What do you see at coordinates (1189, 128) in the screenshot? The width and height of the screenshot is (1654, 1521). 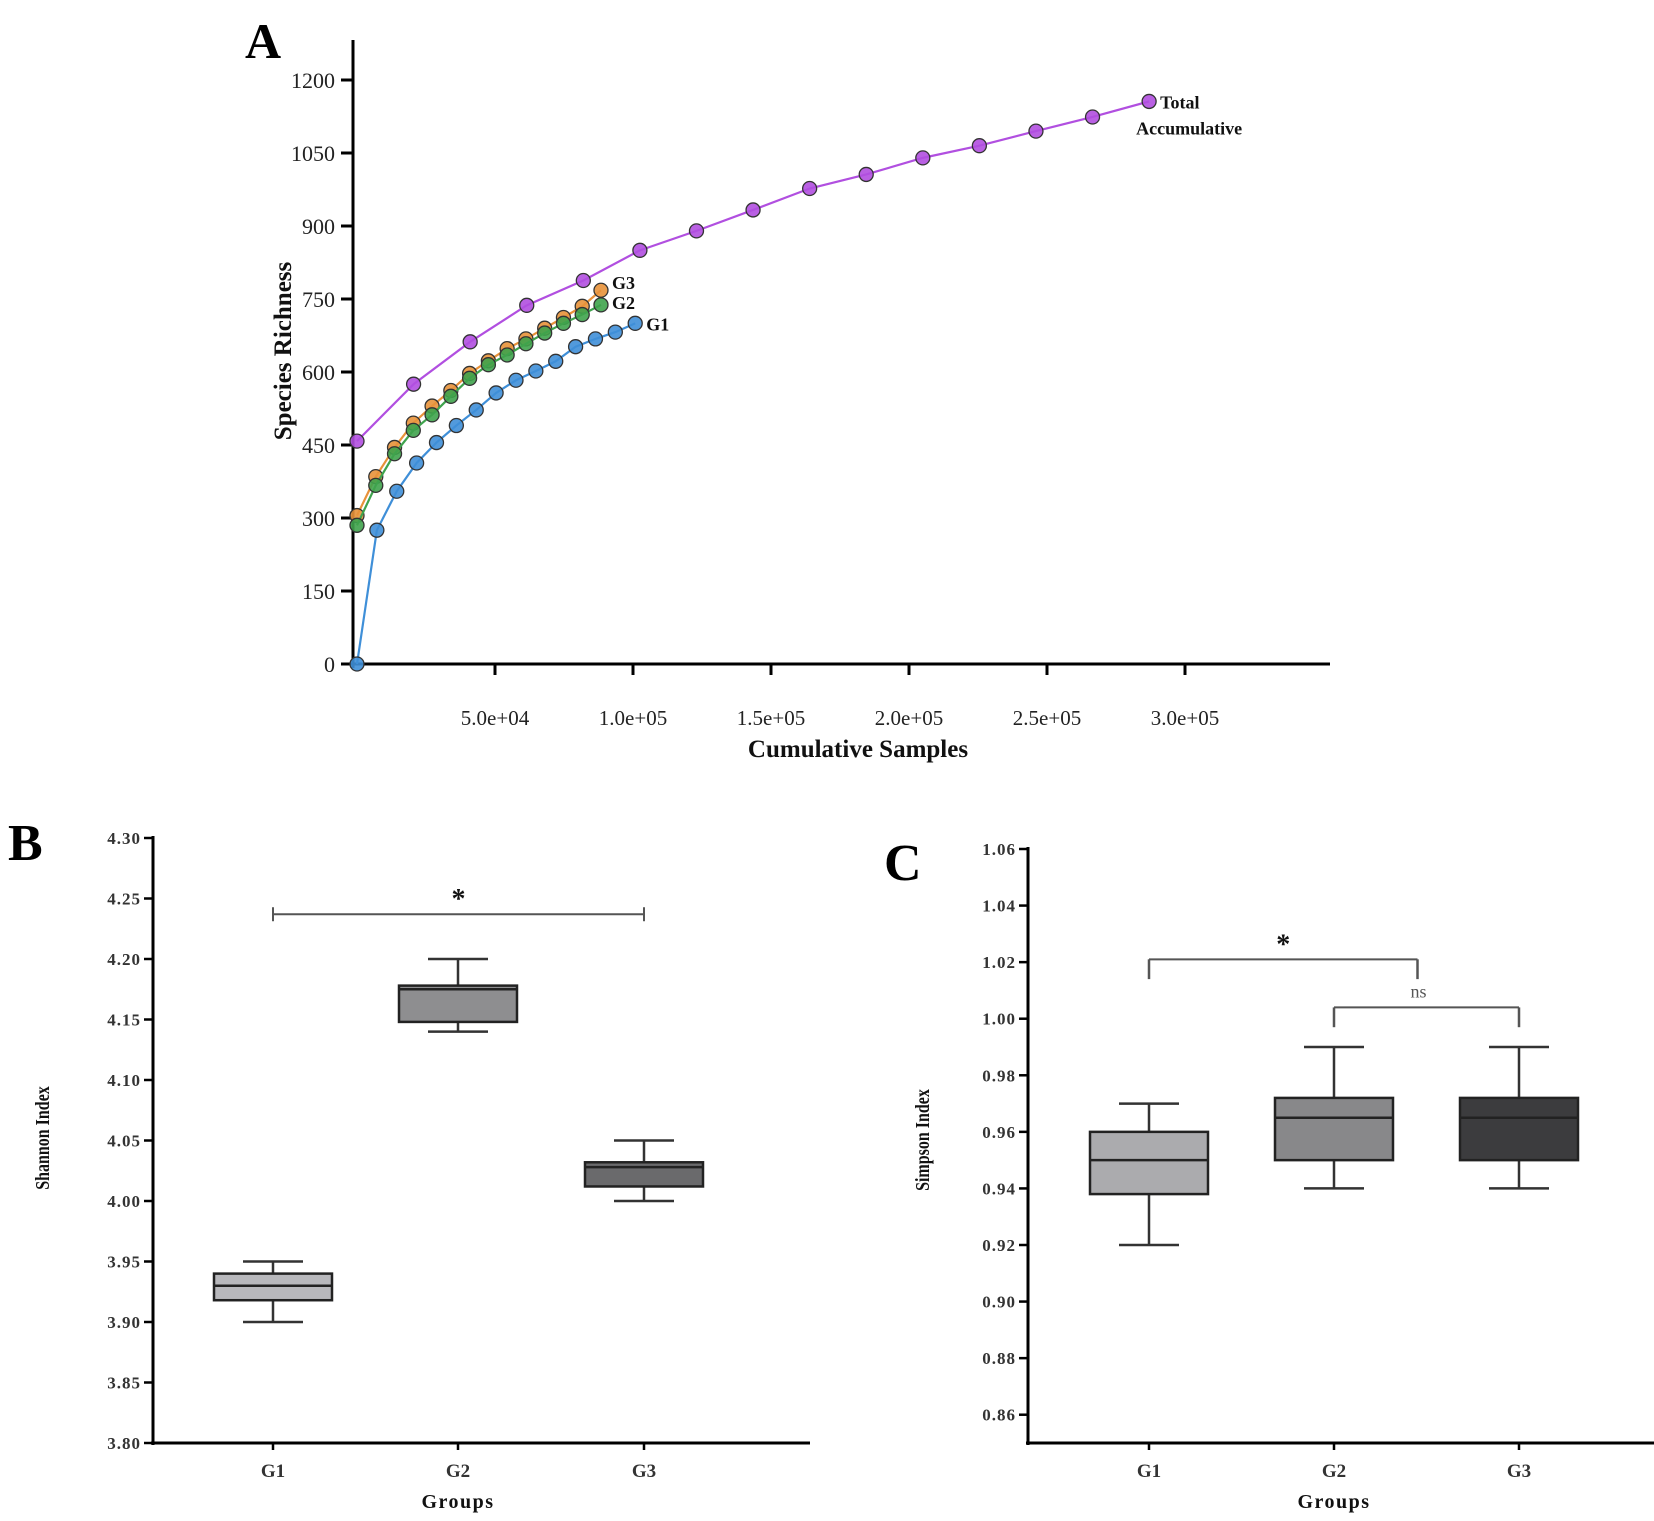 I see `series-label: Accumulative` at bounding box center [1189, 128].